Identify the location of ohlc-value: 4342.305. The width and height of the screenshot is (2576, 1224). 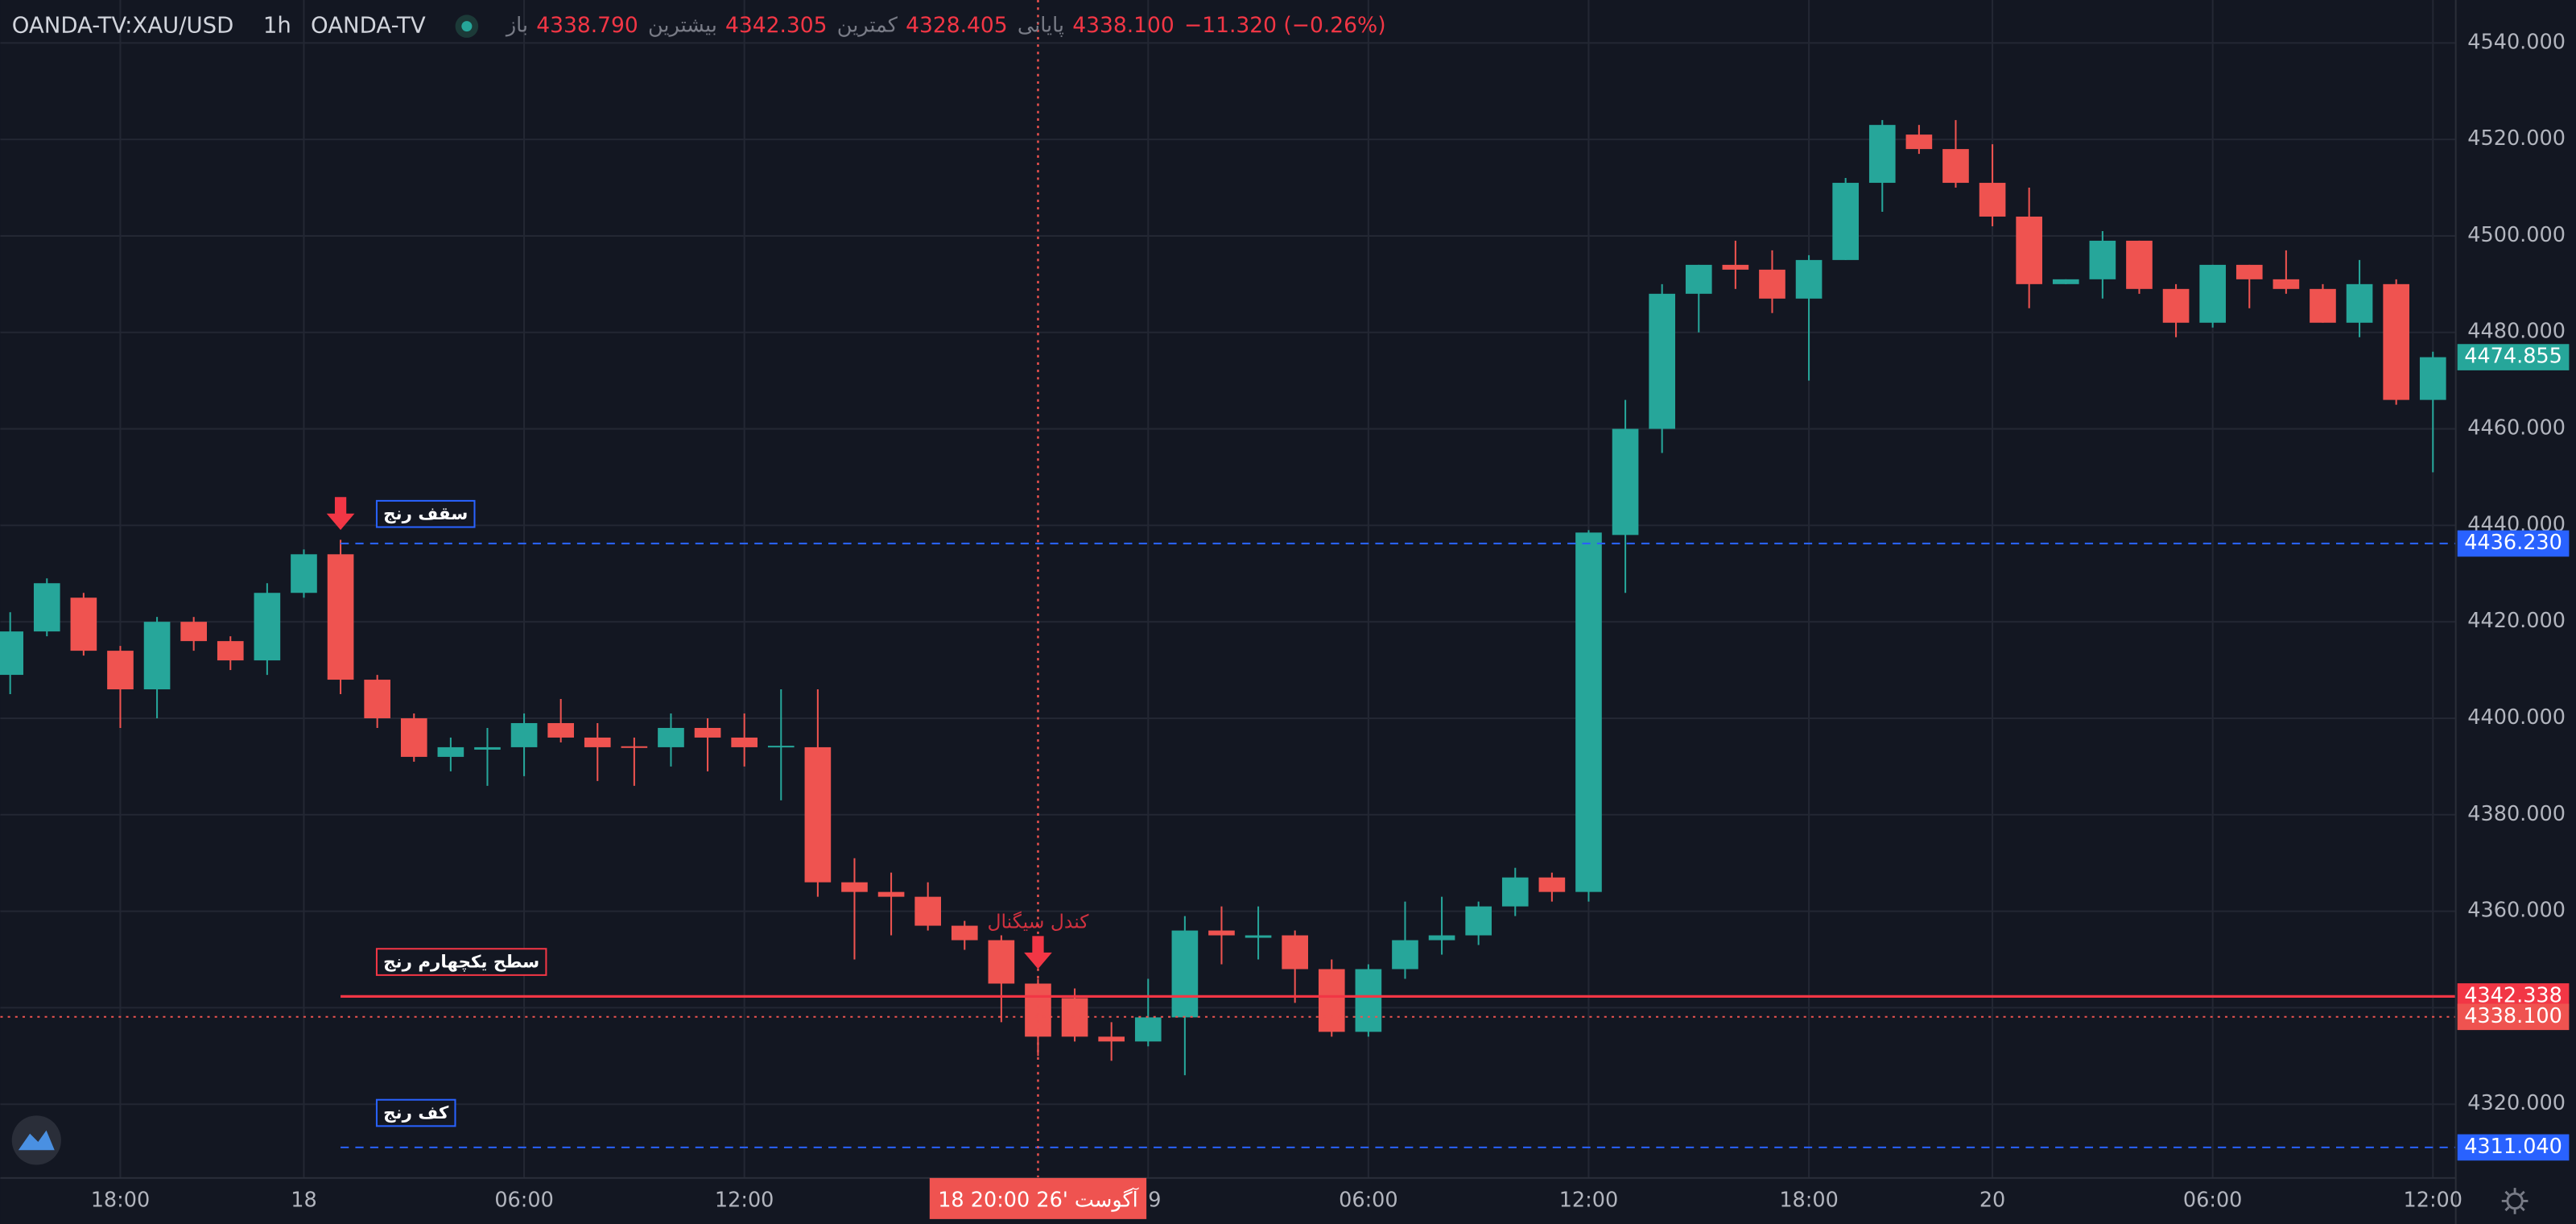
(776, 25).